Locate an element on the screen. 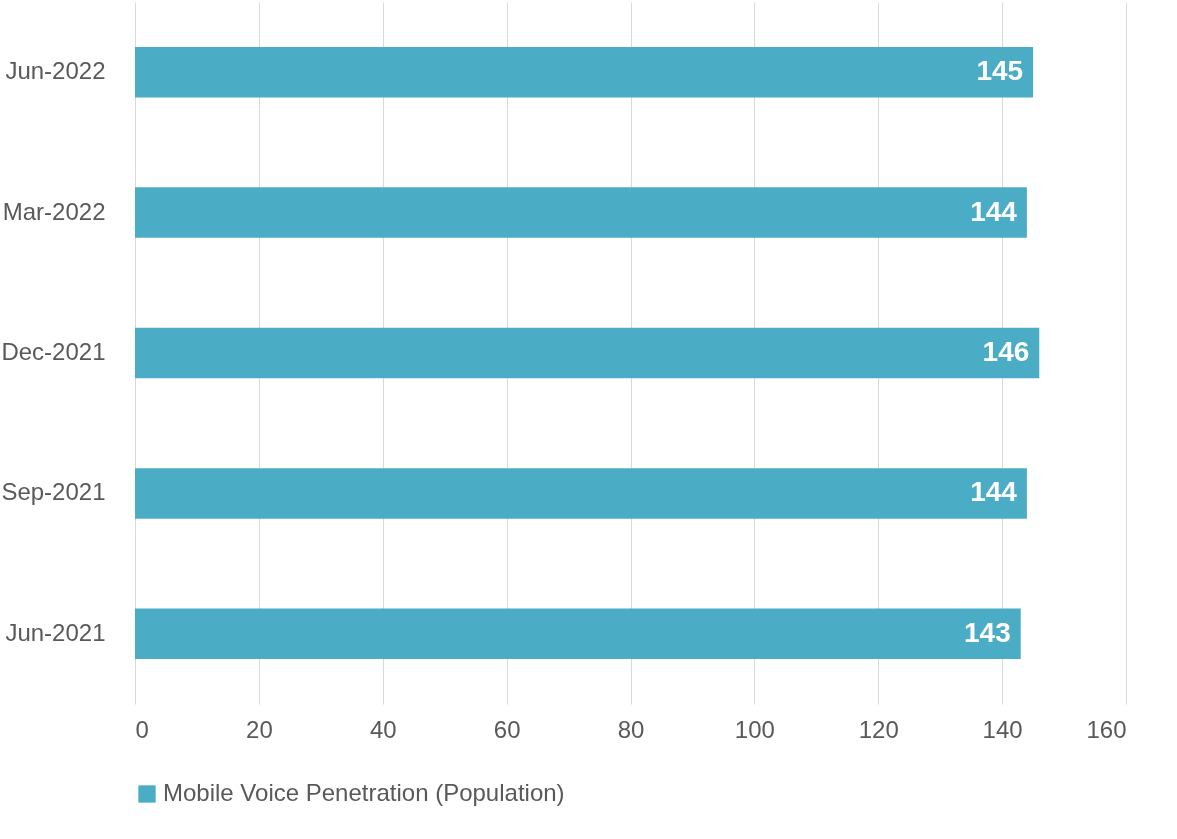 This screenshot has height=839, width=1177. x-tick-label: 0 is located at coordinates (142, 729).